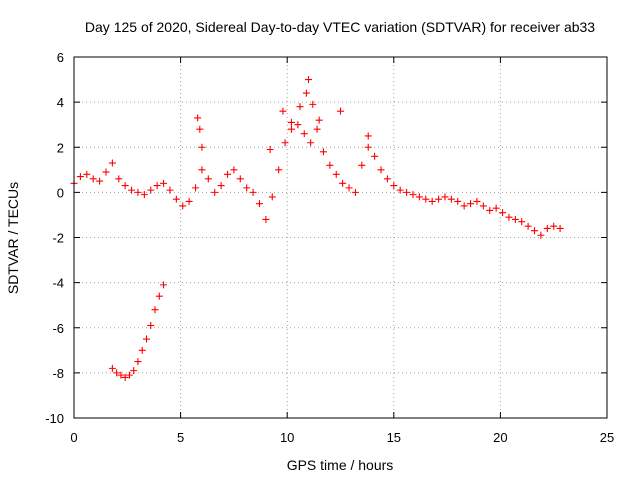 Image resolution: width=640 pixels, height=480 pixels. What do you see at coordinates (60, 192) in the screenshot?
I see `y-tick-label: 0` at bounding box center [60, 192].